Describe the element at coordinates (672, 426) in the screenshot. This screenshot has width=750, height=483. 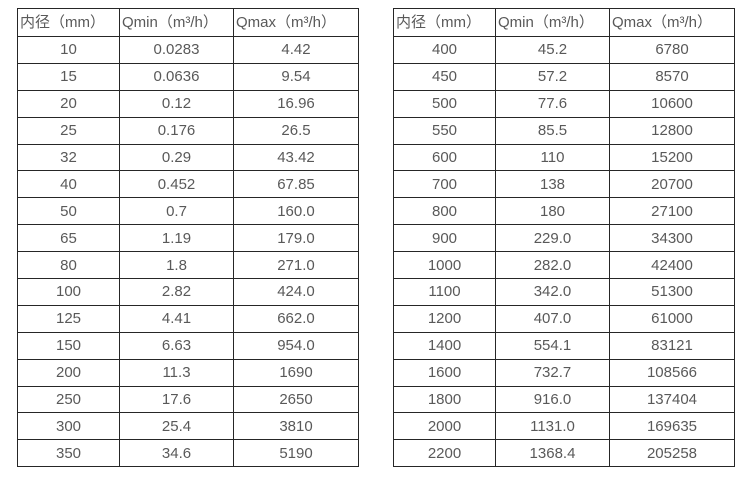
I see `table-cell: 169635` at that location.